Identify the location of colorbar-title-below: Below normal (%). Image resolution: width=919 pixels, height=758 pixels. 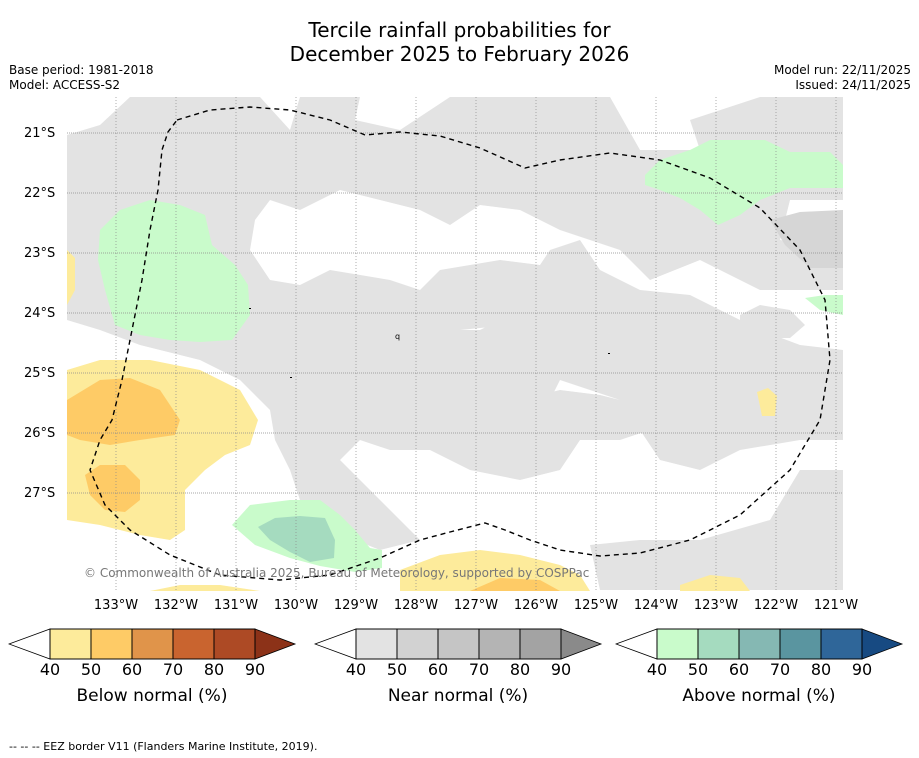
(152, 696).